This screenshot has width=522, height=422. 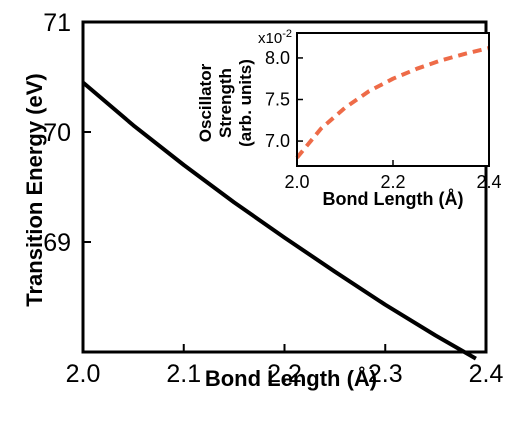 I want to click on main-x-tick-label: 2.2, so click(x=284, y=374).